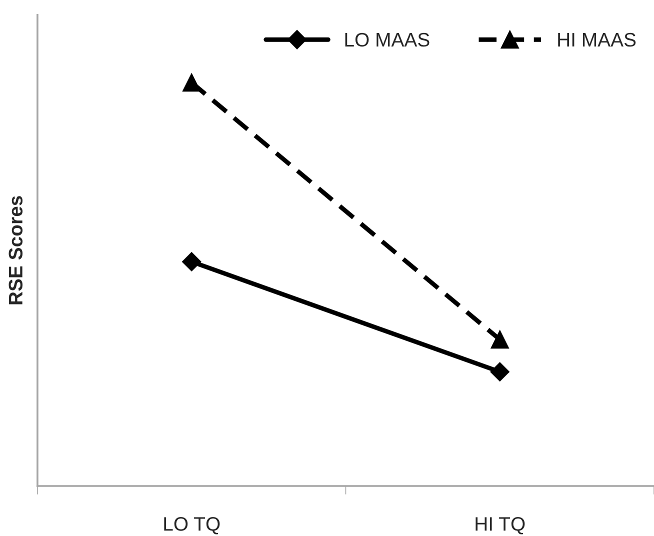  What do you see at coordinates (387, 39) in the screenshot?
I see `legend-label: LO MAAS` at bounding box center [387, 39].